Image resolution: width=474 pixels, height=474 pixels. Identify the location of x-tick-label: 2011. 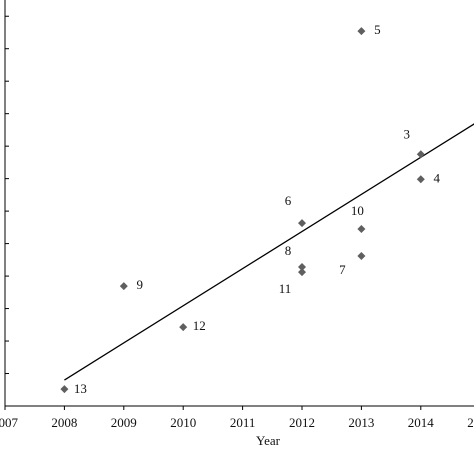
(243, 422).